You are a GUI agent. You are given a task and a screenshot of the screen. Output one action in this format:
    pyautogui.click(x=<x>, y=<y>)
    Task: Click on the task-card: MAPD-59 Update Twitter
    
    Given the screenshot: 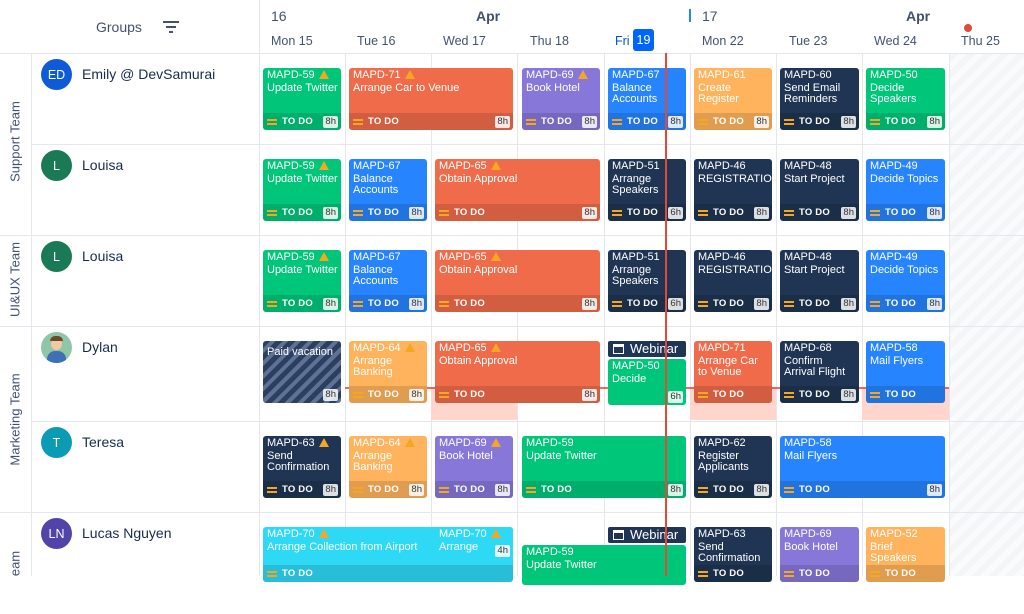 What is the action you would take?
    pyautogui.click(x=604, y=565)
    